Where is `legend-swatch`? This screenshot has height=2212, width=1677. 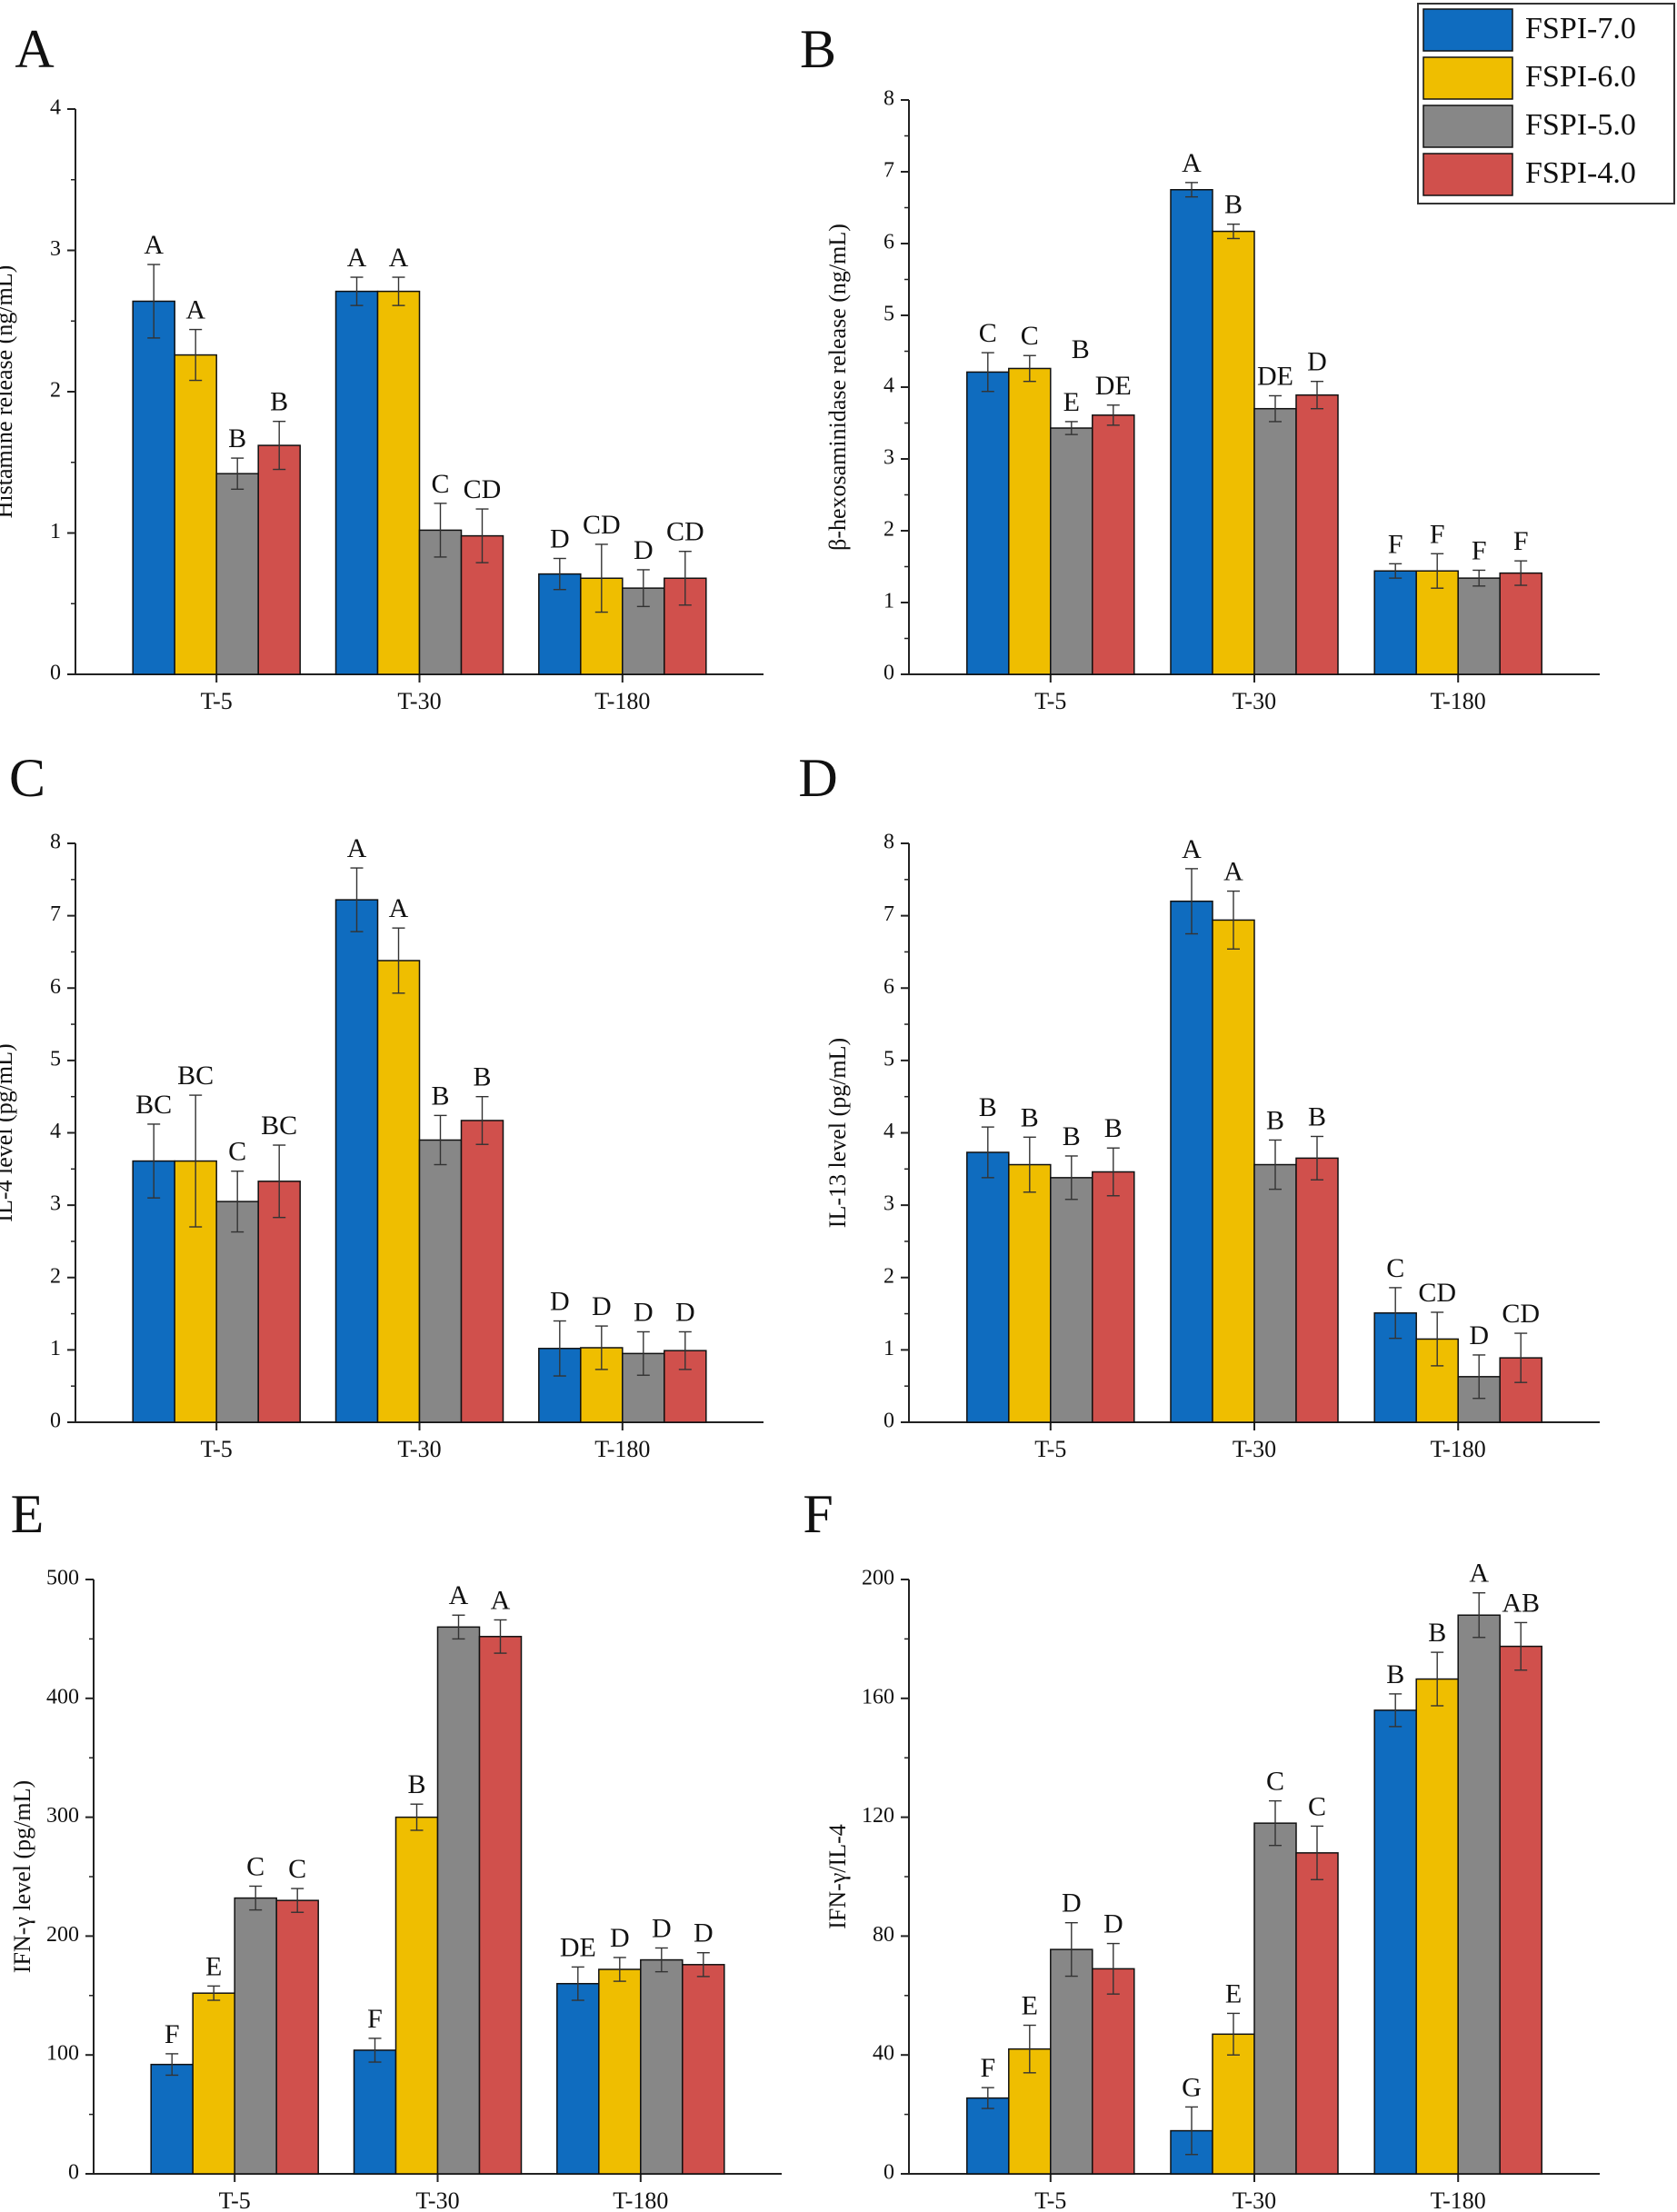 legend-swatch is located at coordinates (1467, 78).